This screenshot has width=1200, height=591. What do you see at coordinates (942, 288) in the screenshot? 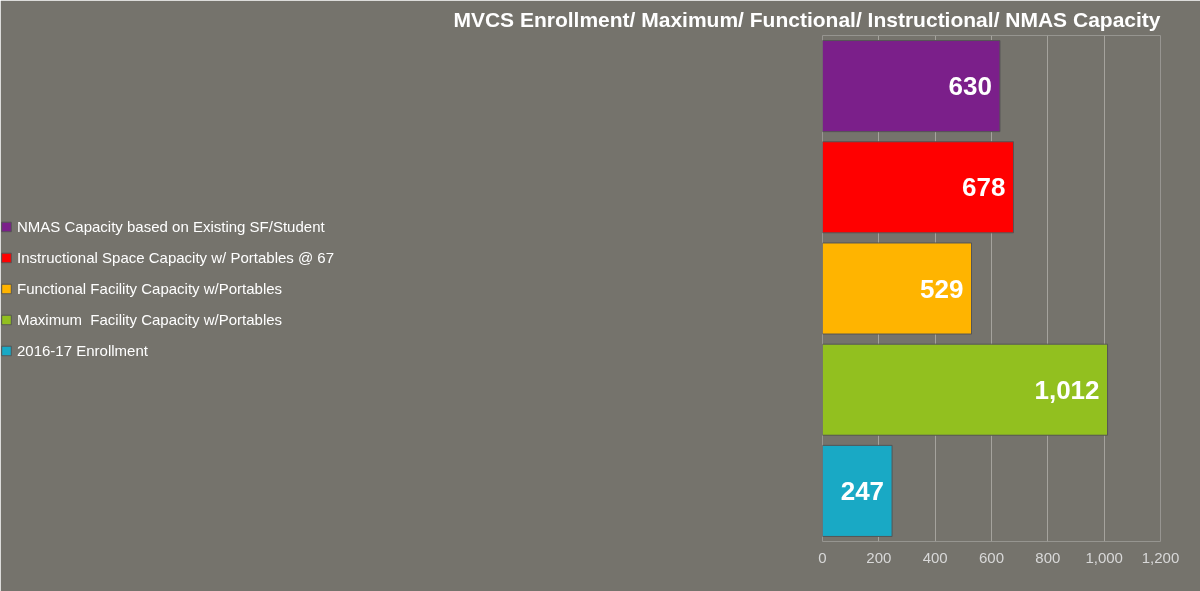
I see `data-label: 529` at bounding box center [942, 288].